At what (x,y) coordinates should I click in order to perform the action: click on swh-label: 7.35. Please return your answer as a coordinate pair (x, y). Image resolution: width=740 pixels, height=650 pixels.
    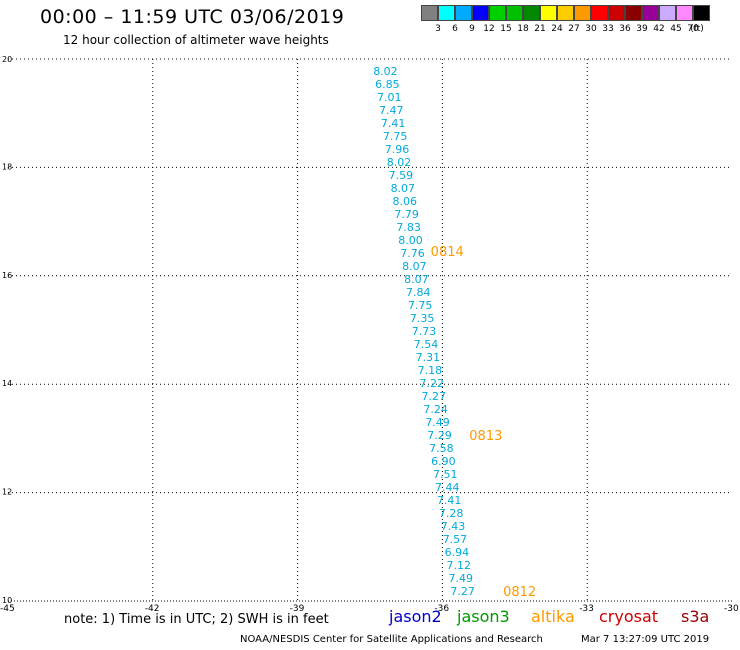
    Looking at the image, I should click on (422, 318).